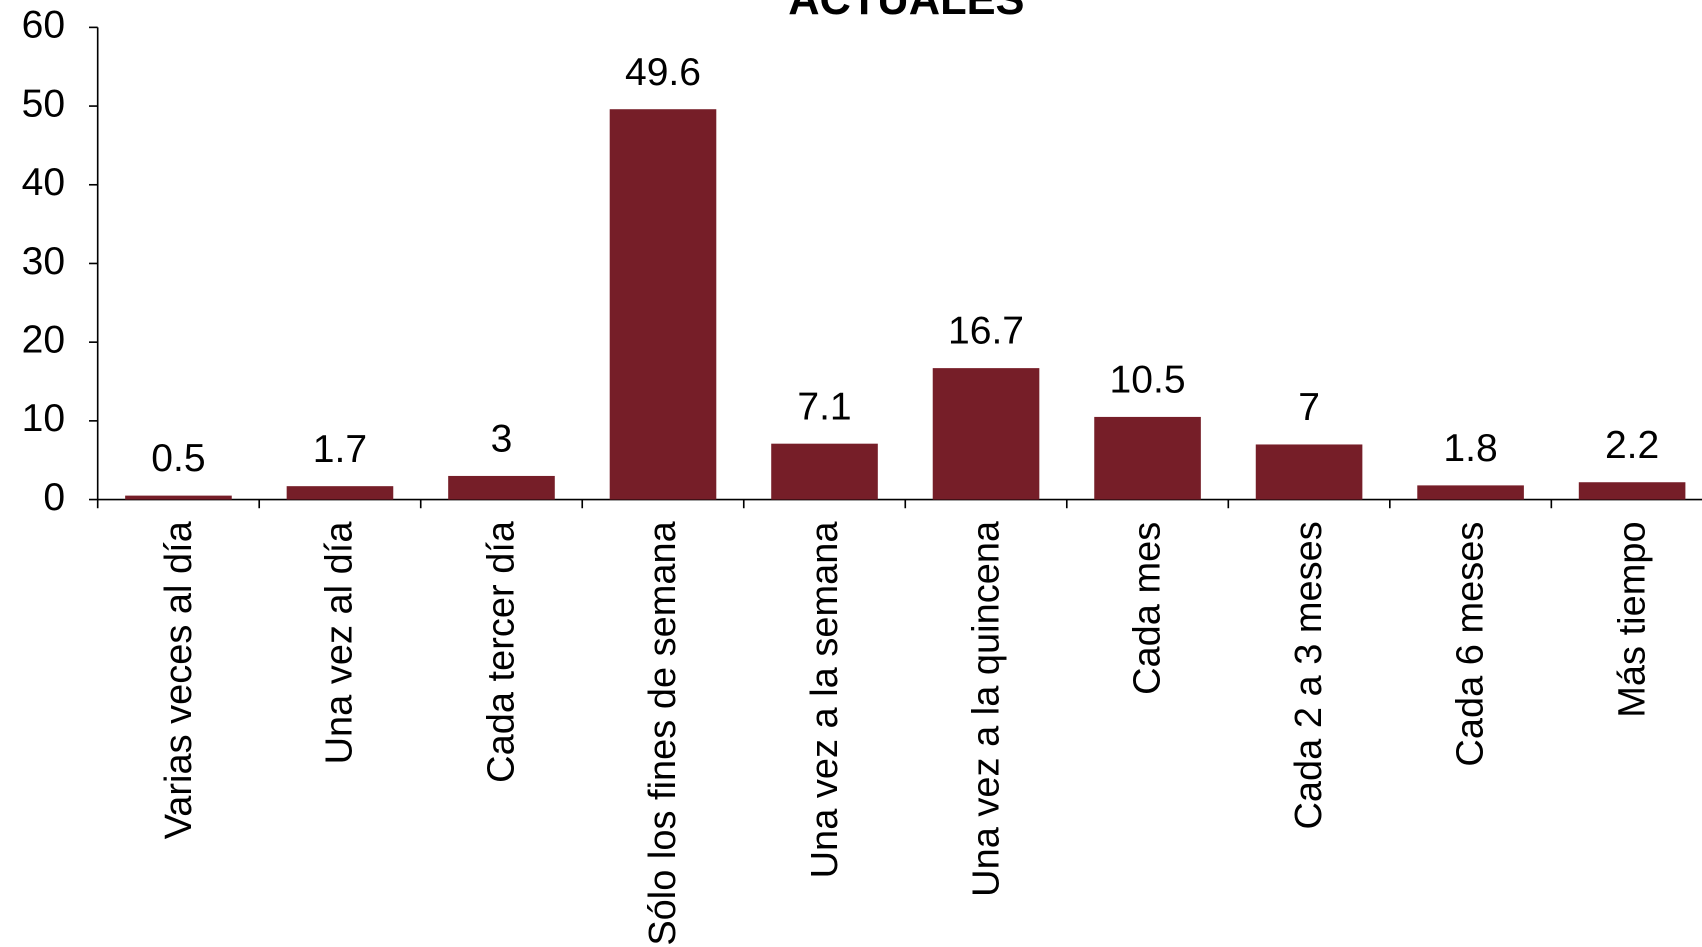 The width and height of the screenshot is (1702, 947). I want to click on x-tick-label-box: Más tiempo, so click(1629, 734).